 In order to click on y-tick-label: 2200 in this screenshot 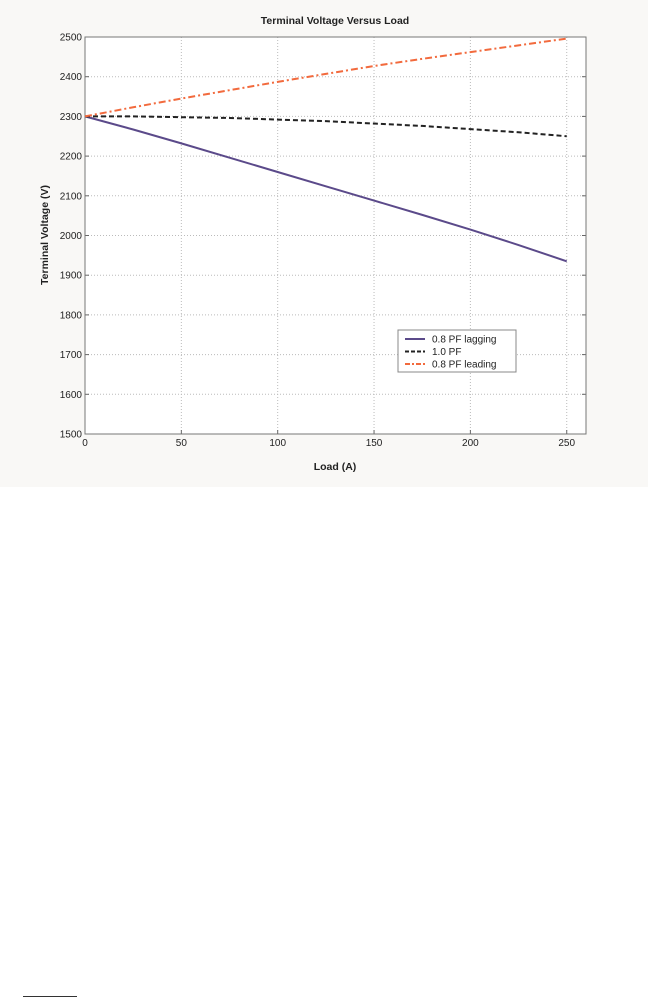, I will do `click(71, 157)`.